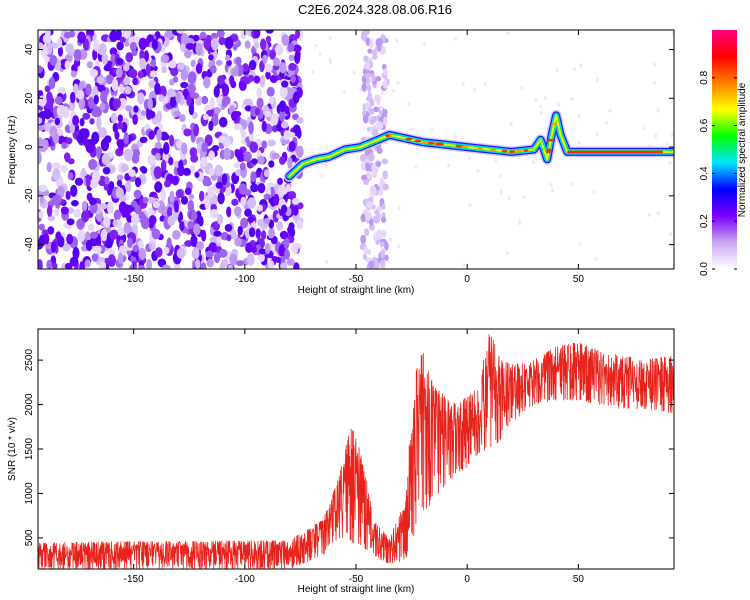 This screenshot has height=600, width=750. Describe the element at coordinates (29, 147) in the screenshot. I see `top-y-tick-label: 0` at that location.